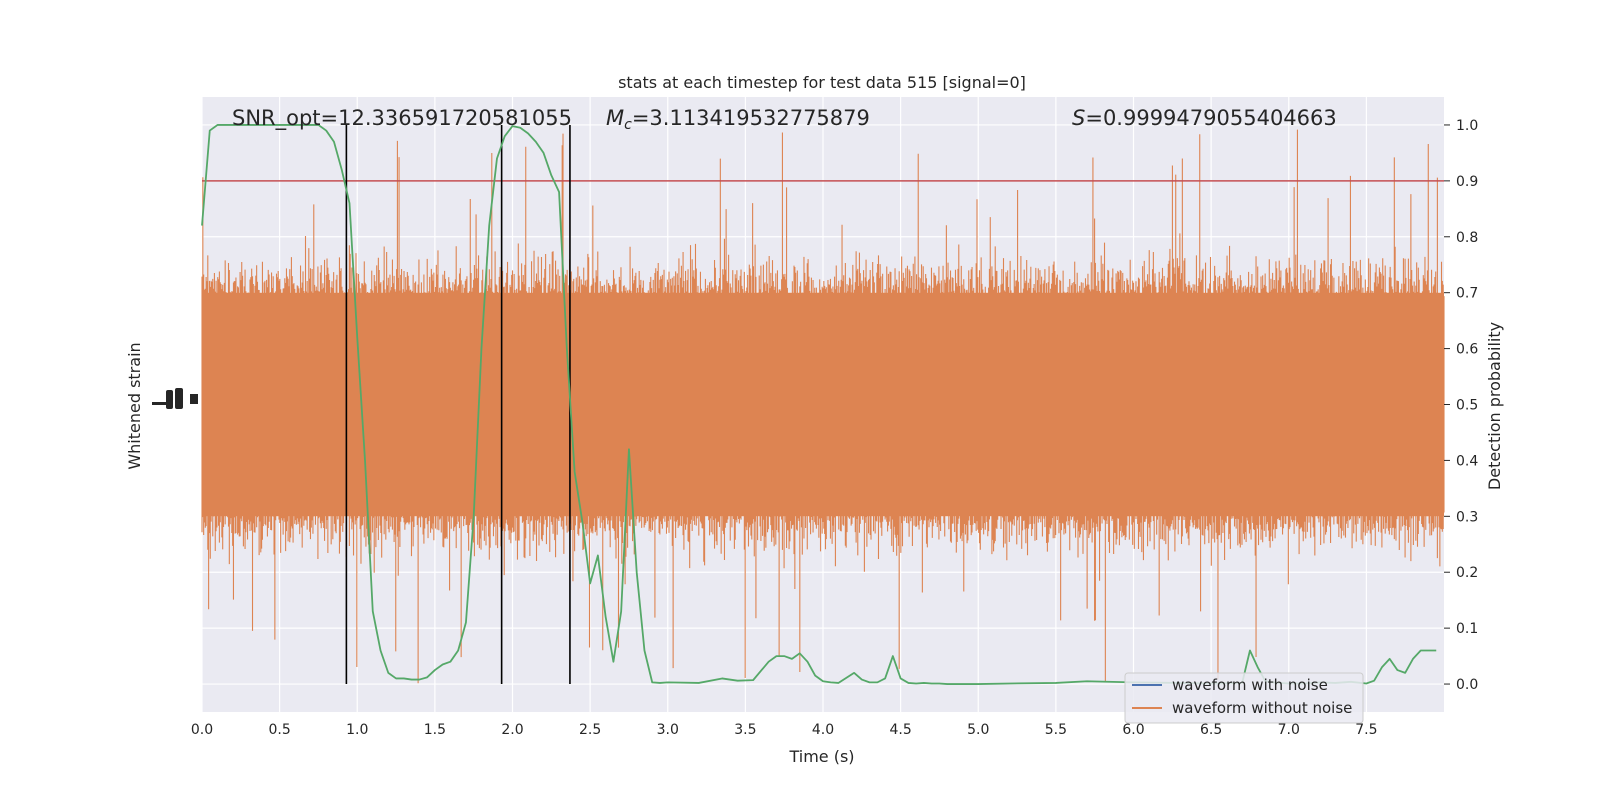 This screenshot has height=800, width=1600. I want to click on legend-box, so click(1244, 698).